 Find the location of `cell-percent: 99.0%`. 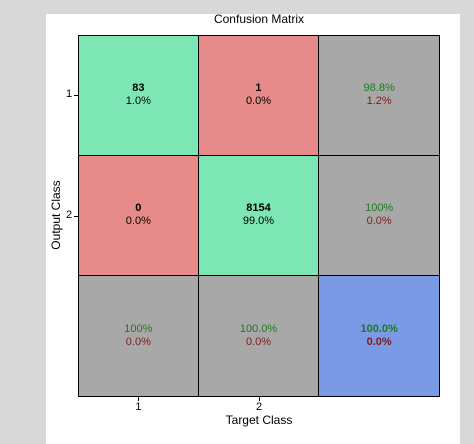

cell-percent: 99.0% is located at coordinates (258, 221).